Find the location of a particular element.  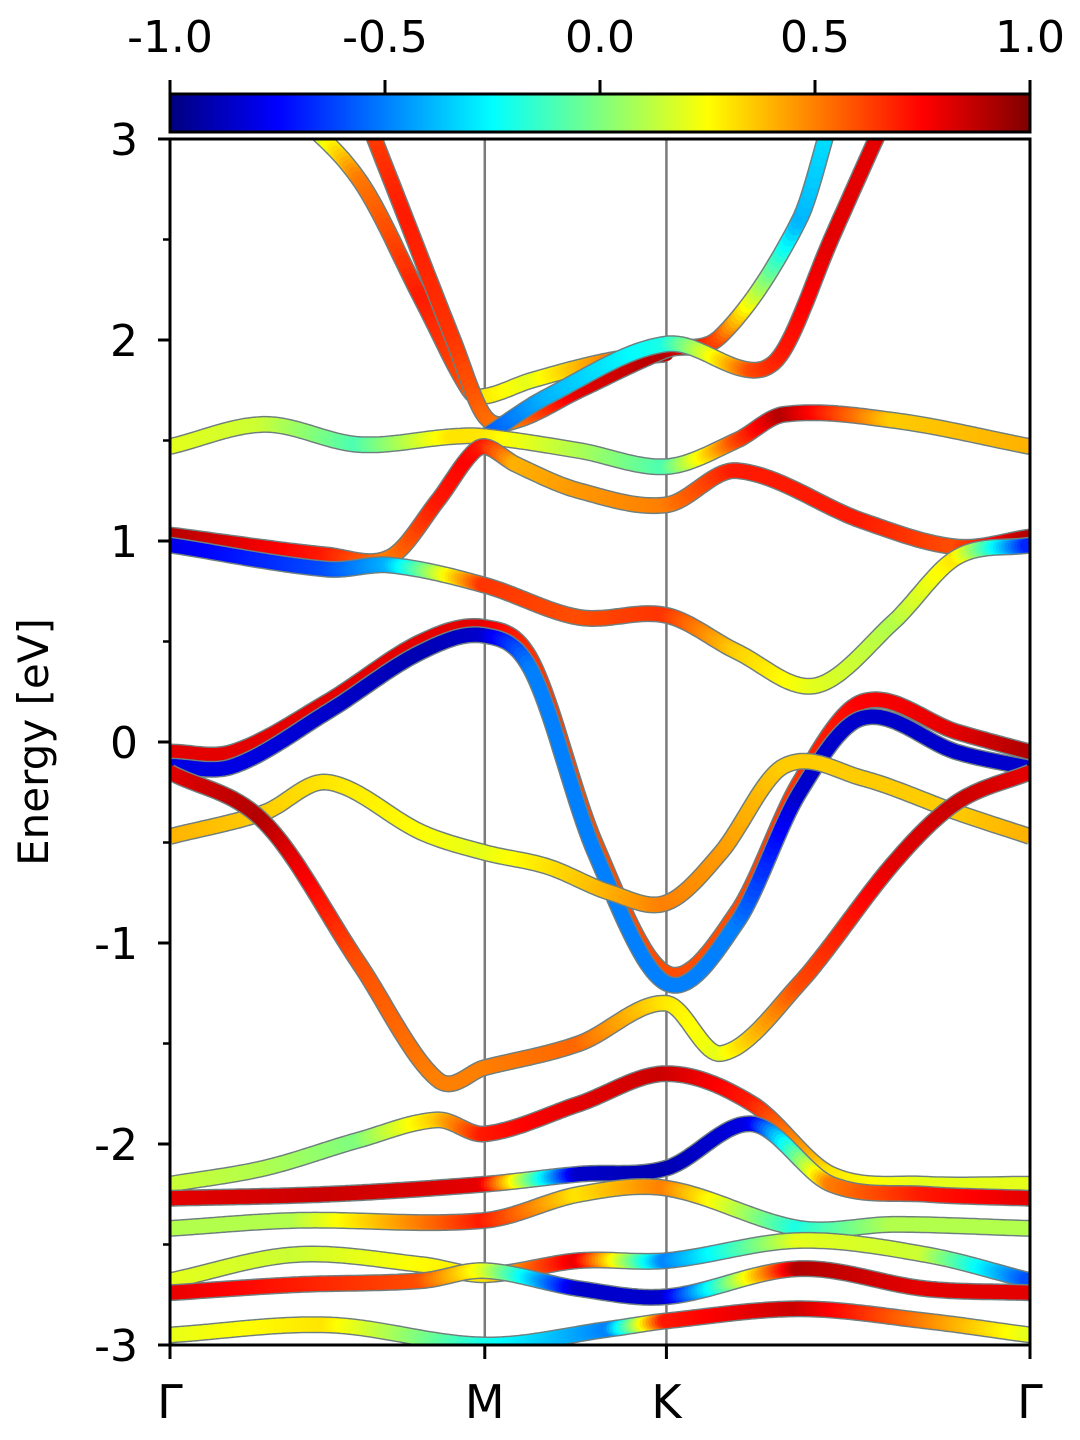

y-tick-label: -3 is located at coordinates (116, 1346).